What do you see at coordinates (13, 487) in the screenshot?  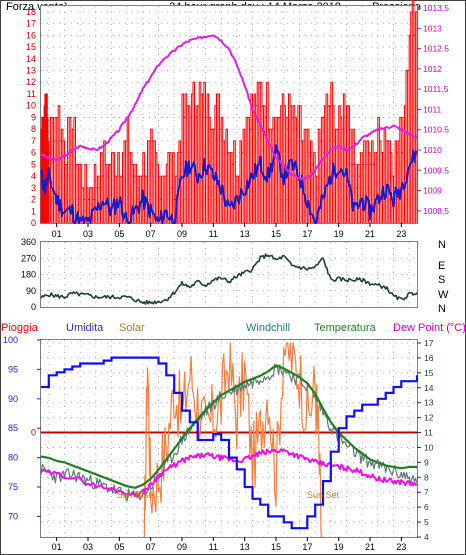 I see `y-tick-label-left: 75` at bounding box center [13, 487].